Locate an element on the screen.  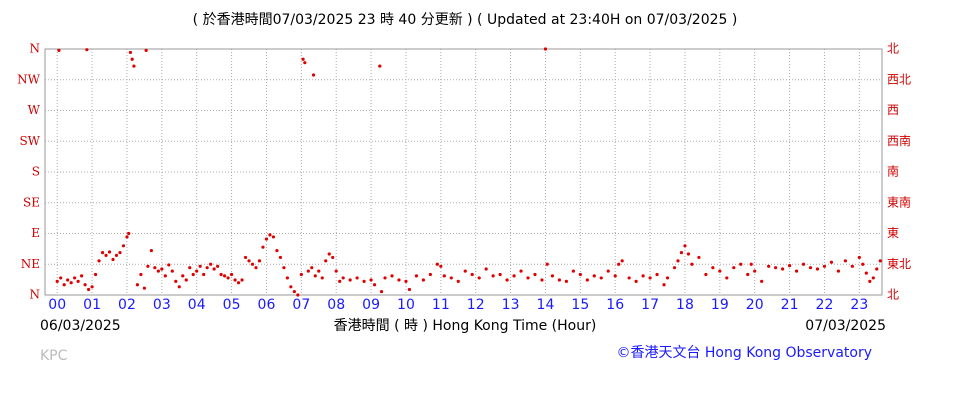
x-tick-label: 15 is located at coordinates (580, 305).